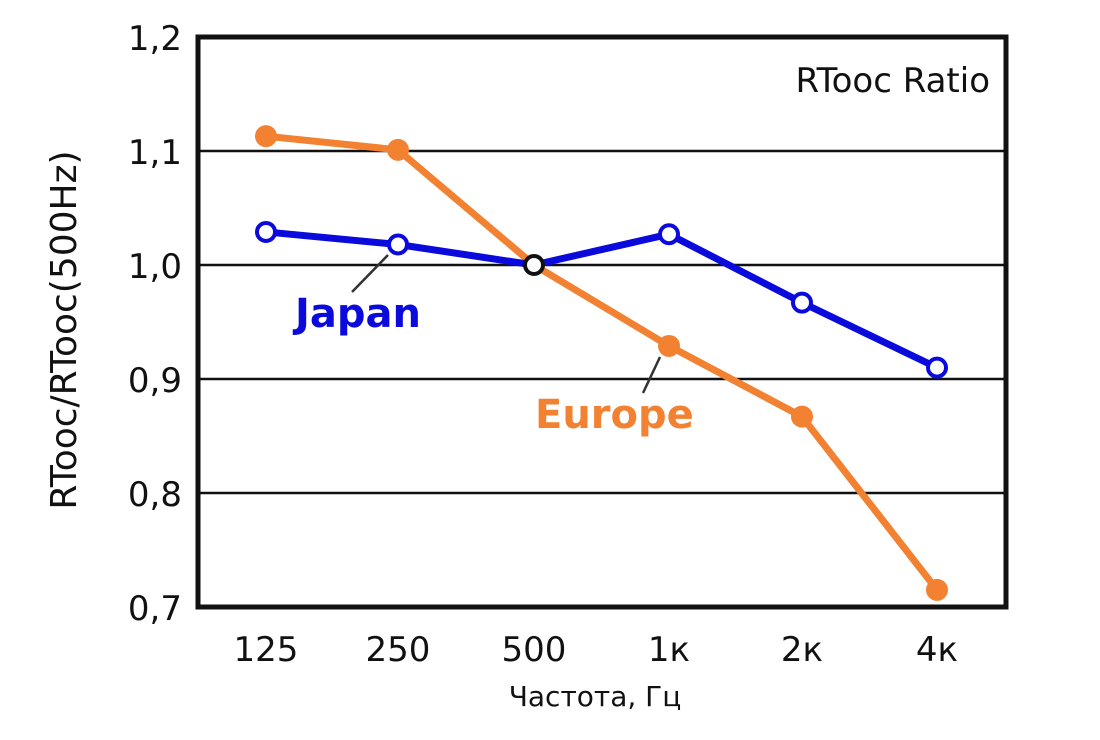 Image resolution: width=1100 pixels, height=740 pixels. Describe the element at coordinates (266, 650) in the screenshot. I see `x-tick-label: 125` at that location.